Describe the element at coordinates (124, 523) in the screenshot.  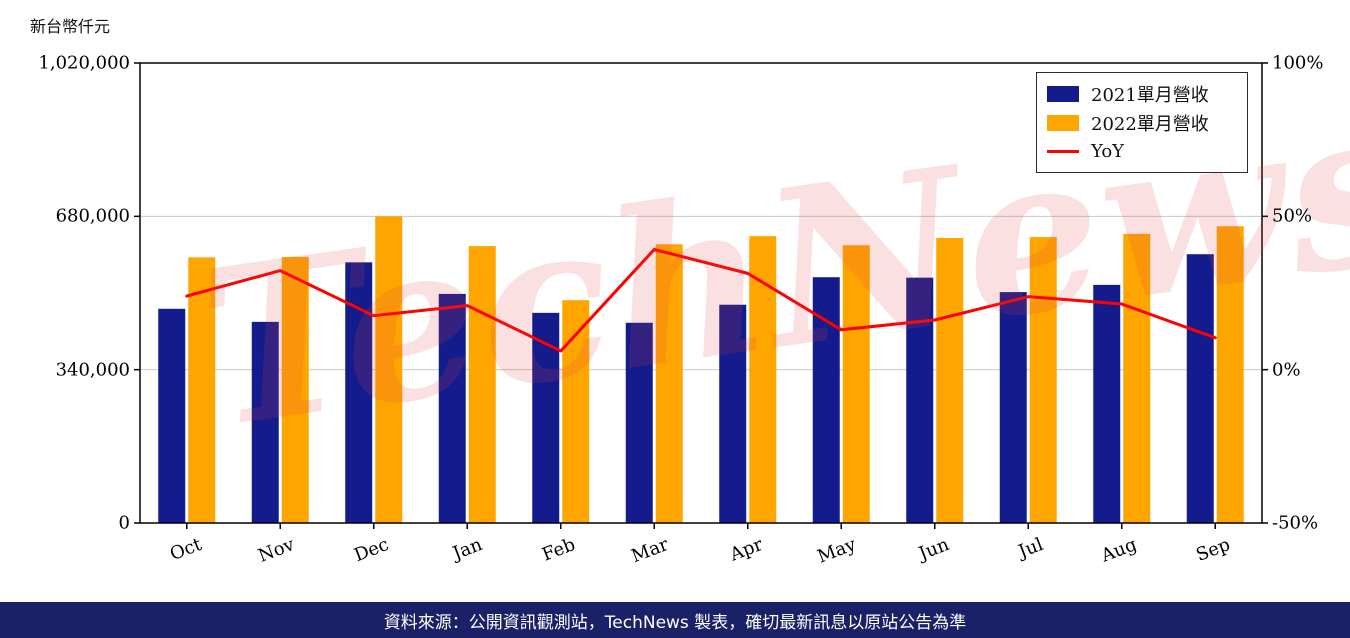
I see `left-axis-tick-label: 0` at that location.